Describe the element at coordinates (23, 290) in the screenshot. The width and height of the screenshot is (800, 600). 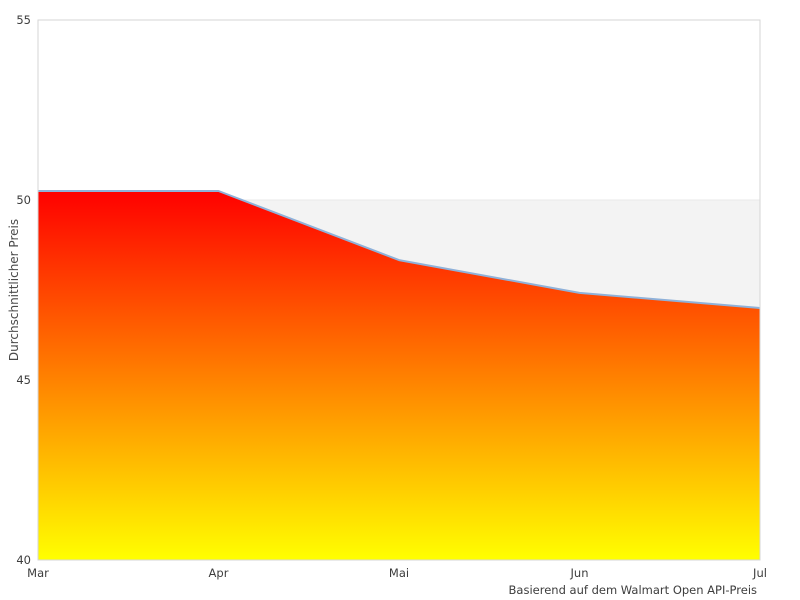
I see `y-axis-tick-labels: 55 50 45 40` at that location.